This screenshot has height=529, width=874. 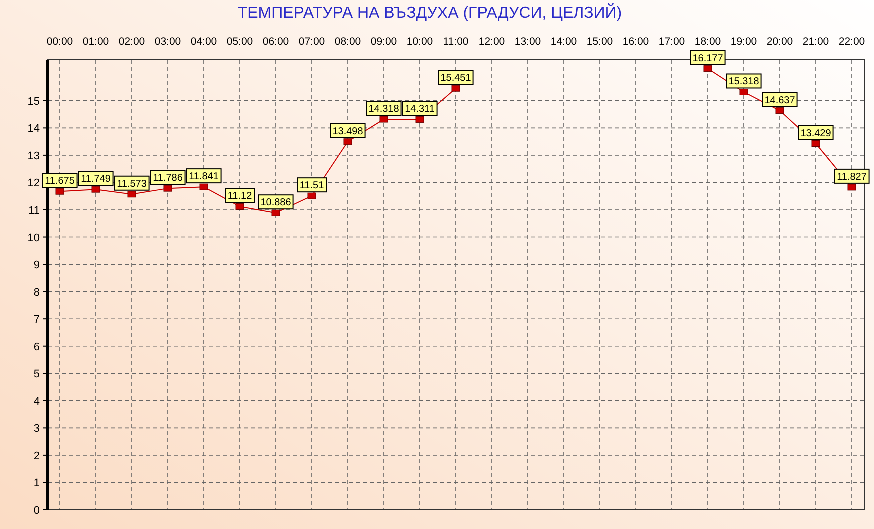 What do you see at coordinates (168, 42) in the screenshot?
I see `x-tick-label: 03:00` at bounding box center [168, 42].